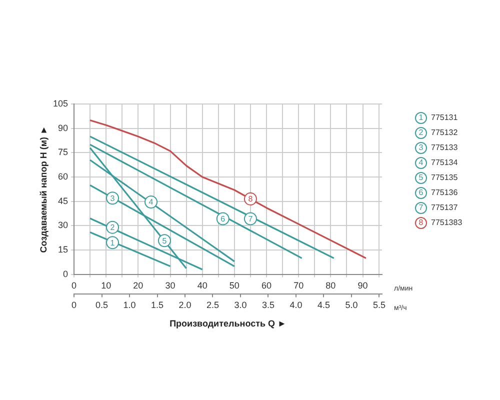 Image resolution: width=500 pixels, height=400 pixels. What do you see at coordinates (151, 202) in the screenshot?
I see `annotation: 4` at bounding box center [151, 202].